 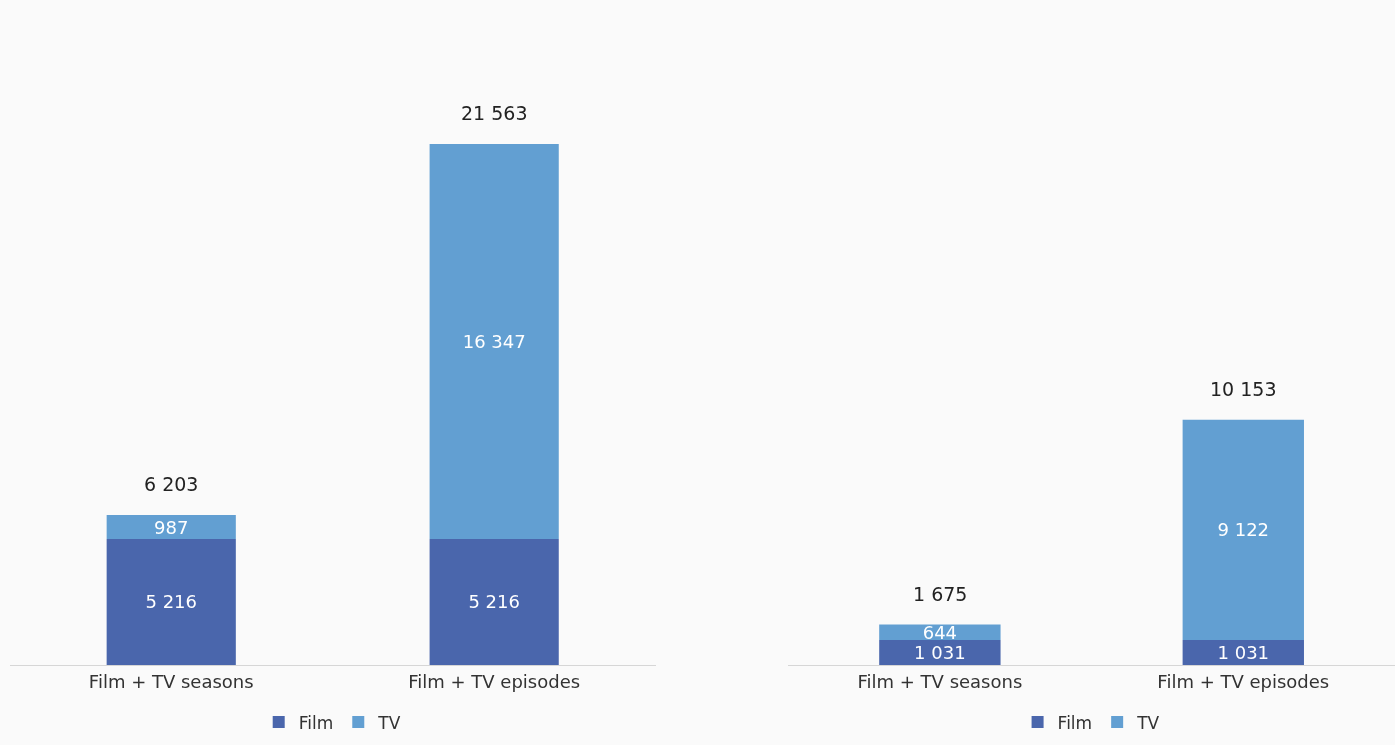 What do you see at coordinates (940, 594) in the screenshot?
I see `total-label: 1 675` at bounding box center [940, 594].